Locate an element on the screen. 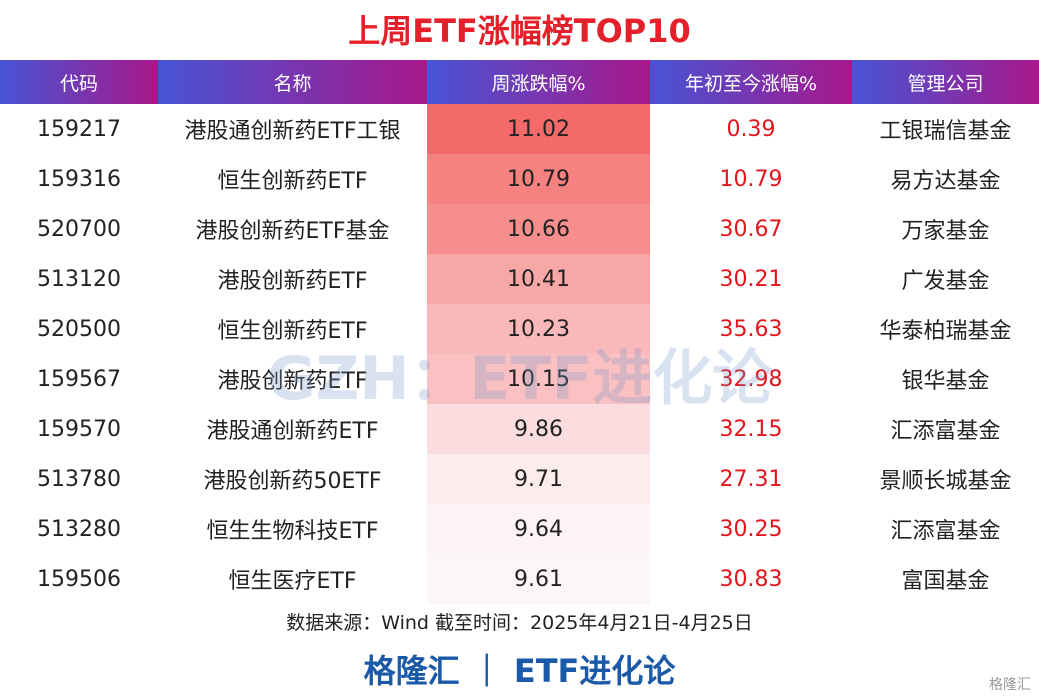  code-cell: 159316 is located at coordinates (79, 179).